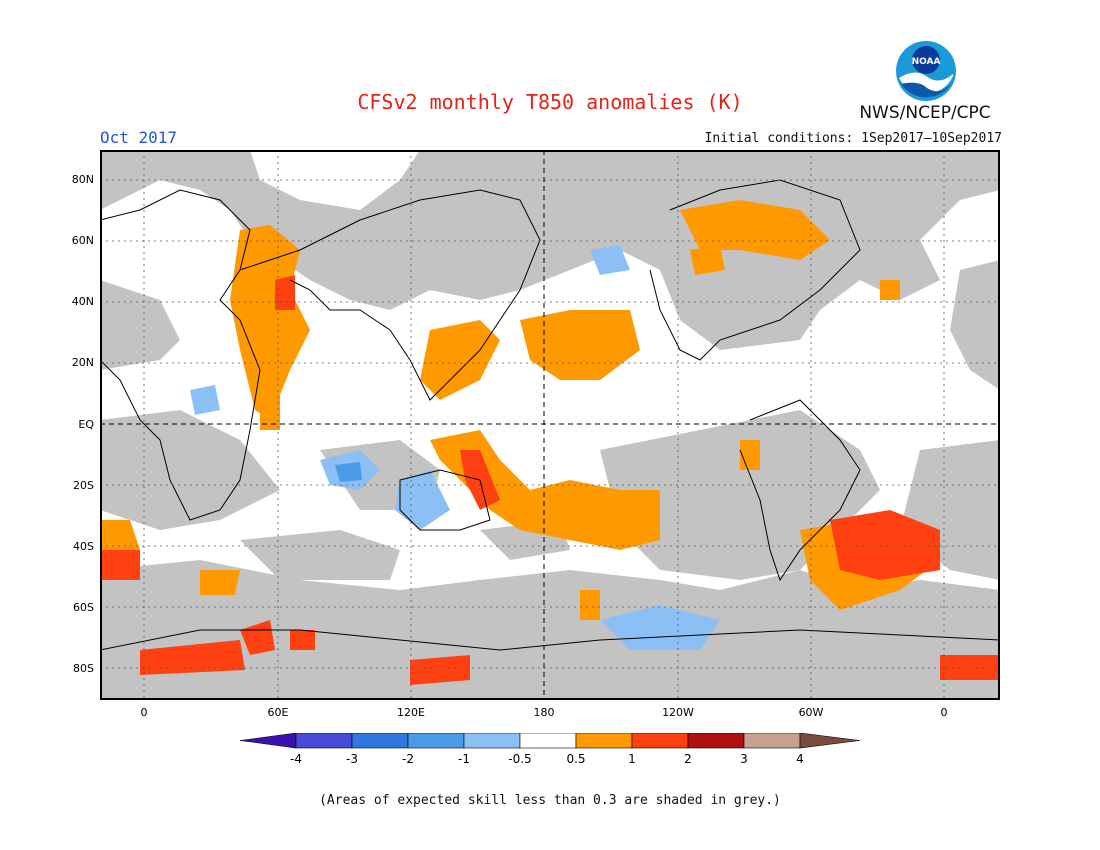 Image resolution: width=1100 pixels, height=850 pixels. Describe the element at coordinates (678, 712) in the screenshot. I see `lon-label-120w: 120W` at that location.